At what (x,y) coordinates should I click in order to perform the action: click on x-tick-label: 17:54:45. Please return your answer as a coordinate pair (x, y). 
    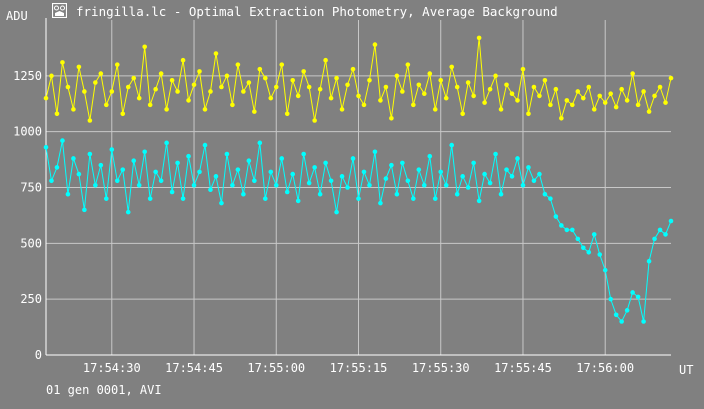
    Looking at the image, I should click on (194, 368).